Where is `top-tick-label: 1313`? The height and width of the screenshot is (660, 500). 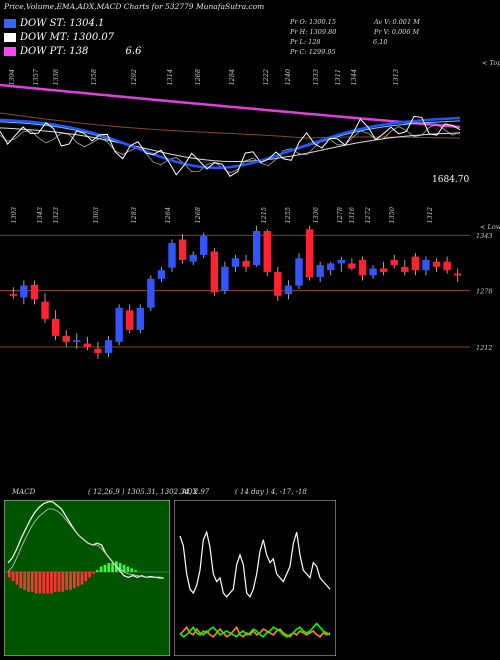 top-tick-label: 1313 is located at coordinates (396, 77).